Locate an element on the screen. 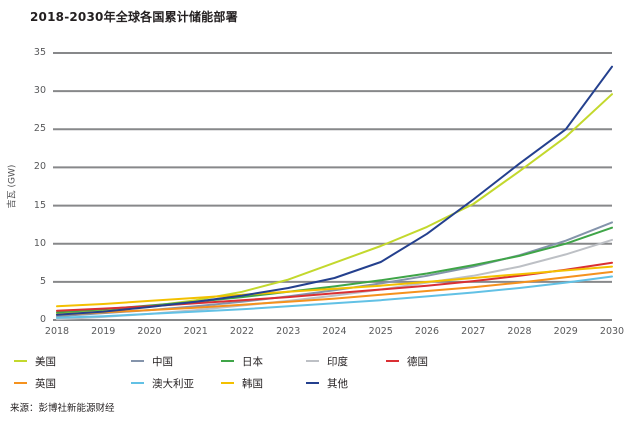 This screenshot has height=423, width=640. legend-swatch-us is located at coordinates (20, 361).